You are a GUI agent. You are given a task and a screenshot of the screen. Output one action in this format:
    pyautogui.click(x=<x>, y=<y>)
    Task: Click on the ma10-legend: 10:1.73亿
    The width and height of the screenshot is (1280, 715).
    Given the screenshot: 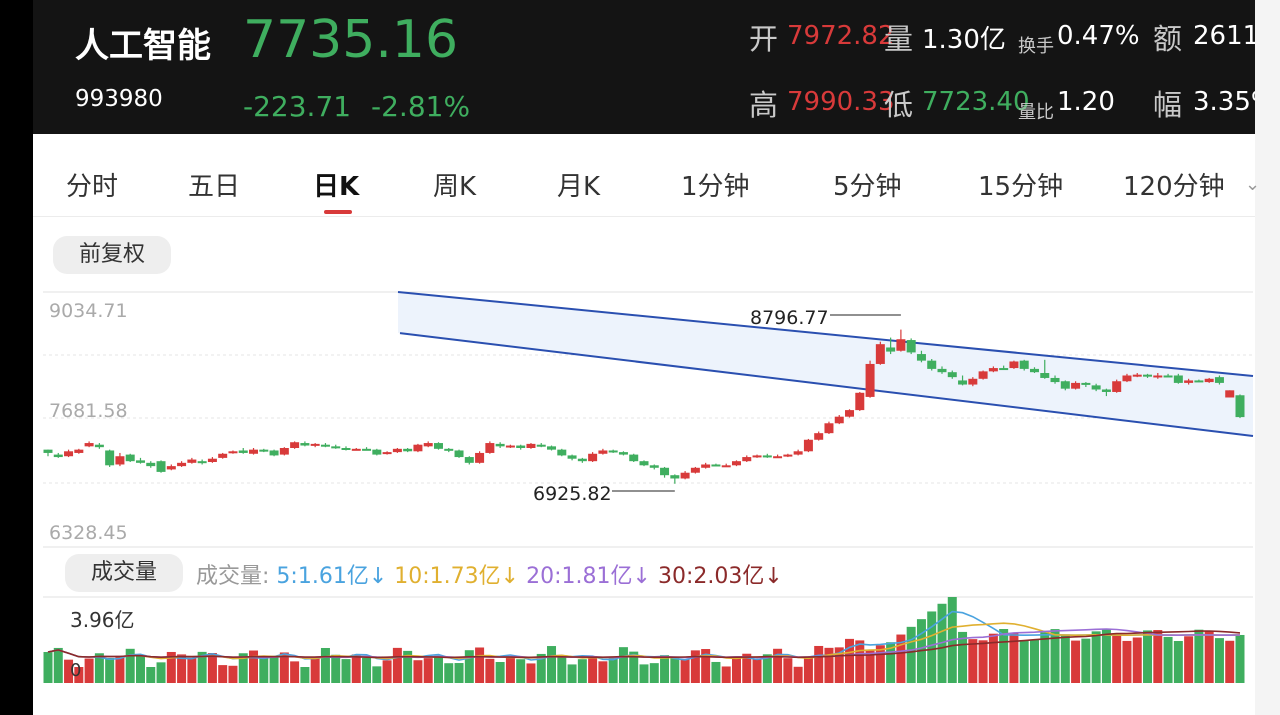 What is the action you would take?
    pyautogui.click(x=447, y=576)
    